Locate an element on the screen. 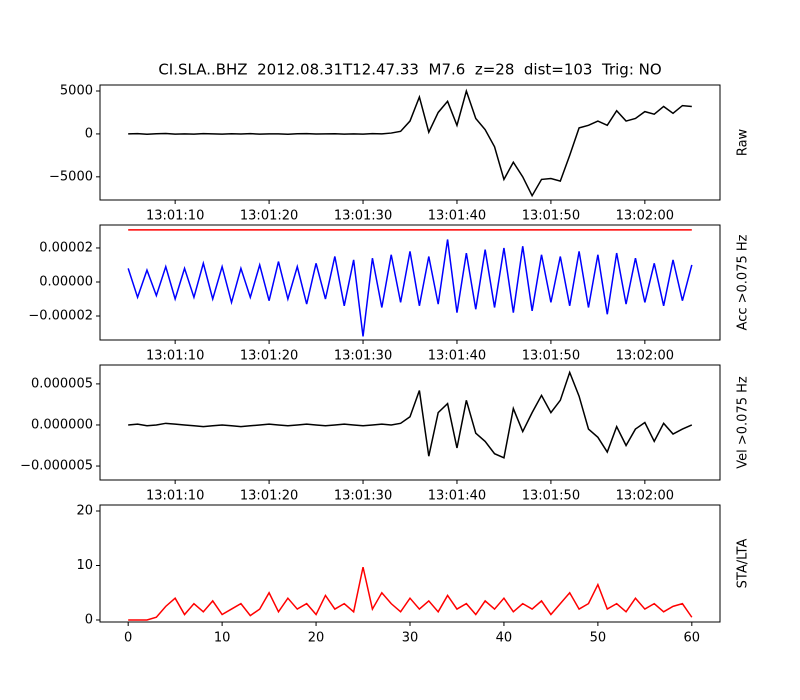 This screenshot has width=800, height=700. y-tick-label: −0.000005 is located at coordinates (56, 466).